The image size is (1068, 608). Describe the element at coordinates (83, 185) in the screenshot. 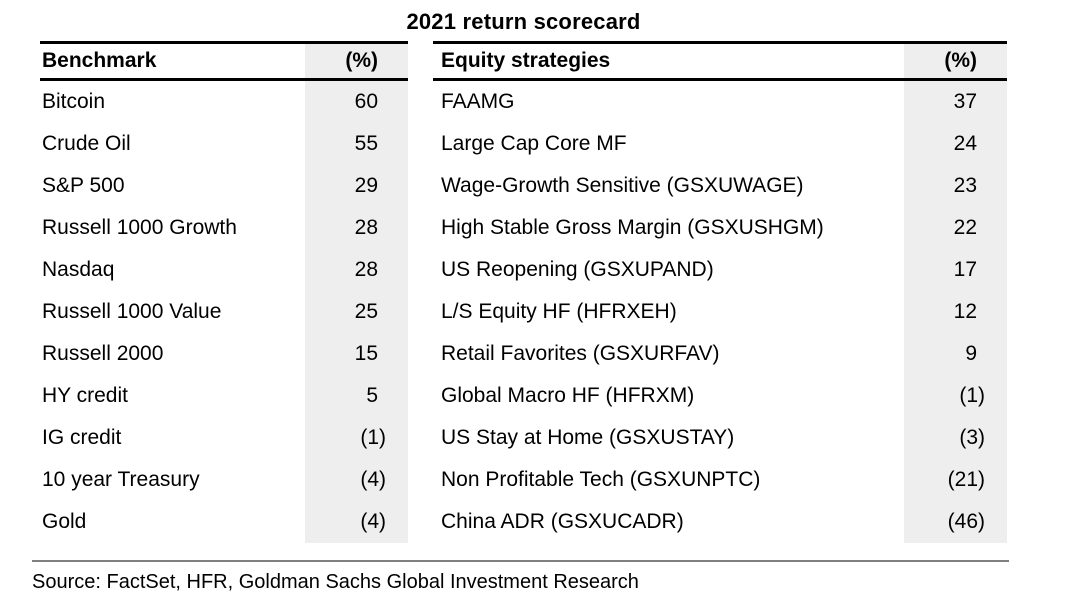

I see `row-label: S&P 500` at that location.